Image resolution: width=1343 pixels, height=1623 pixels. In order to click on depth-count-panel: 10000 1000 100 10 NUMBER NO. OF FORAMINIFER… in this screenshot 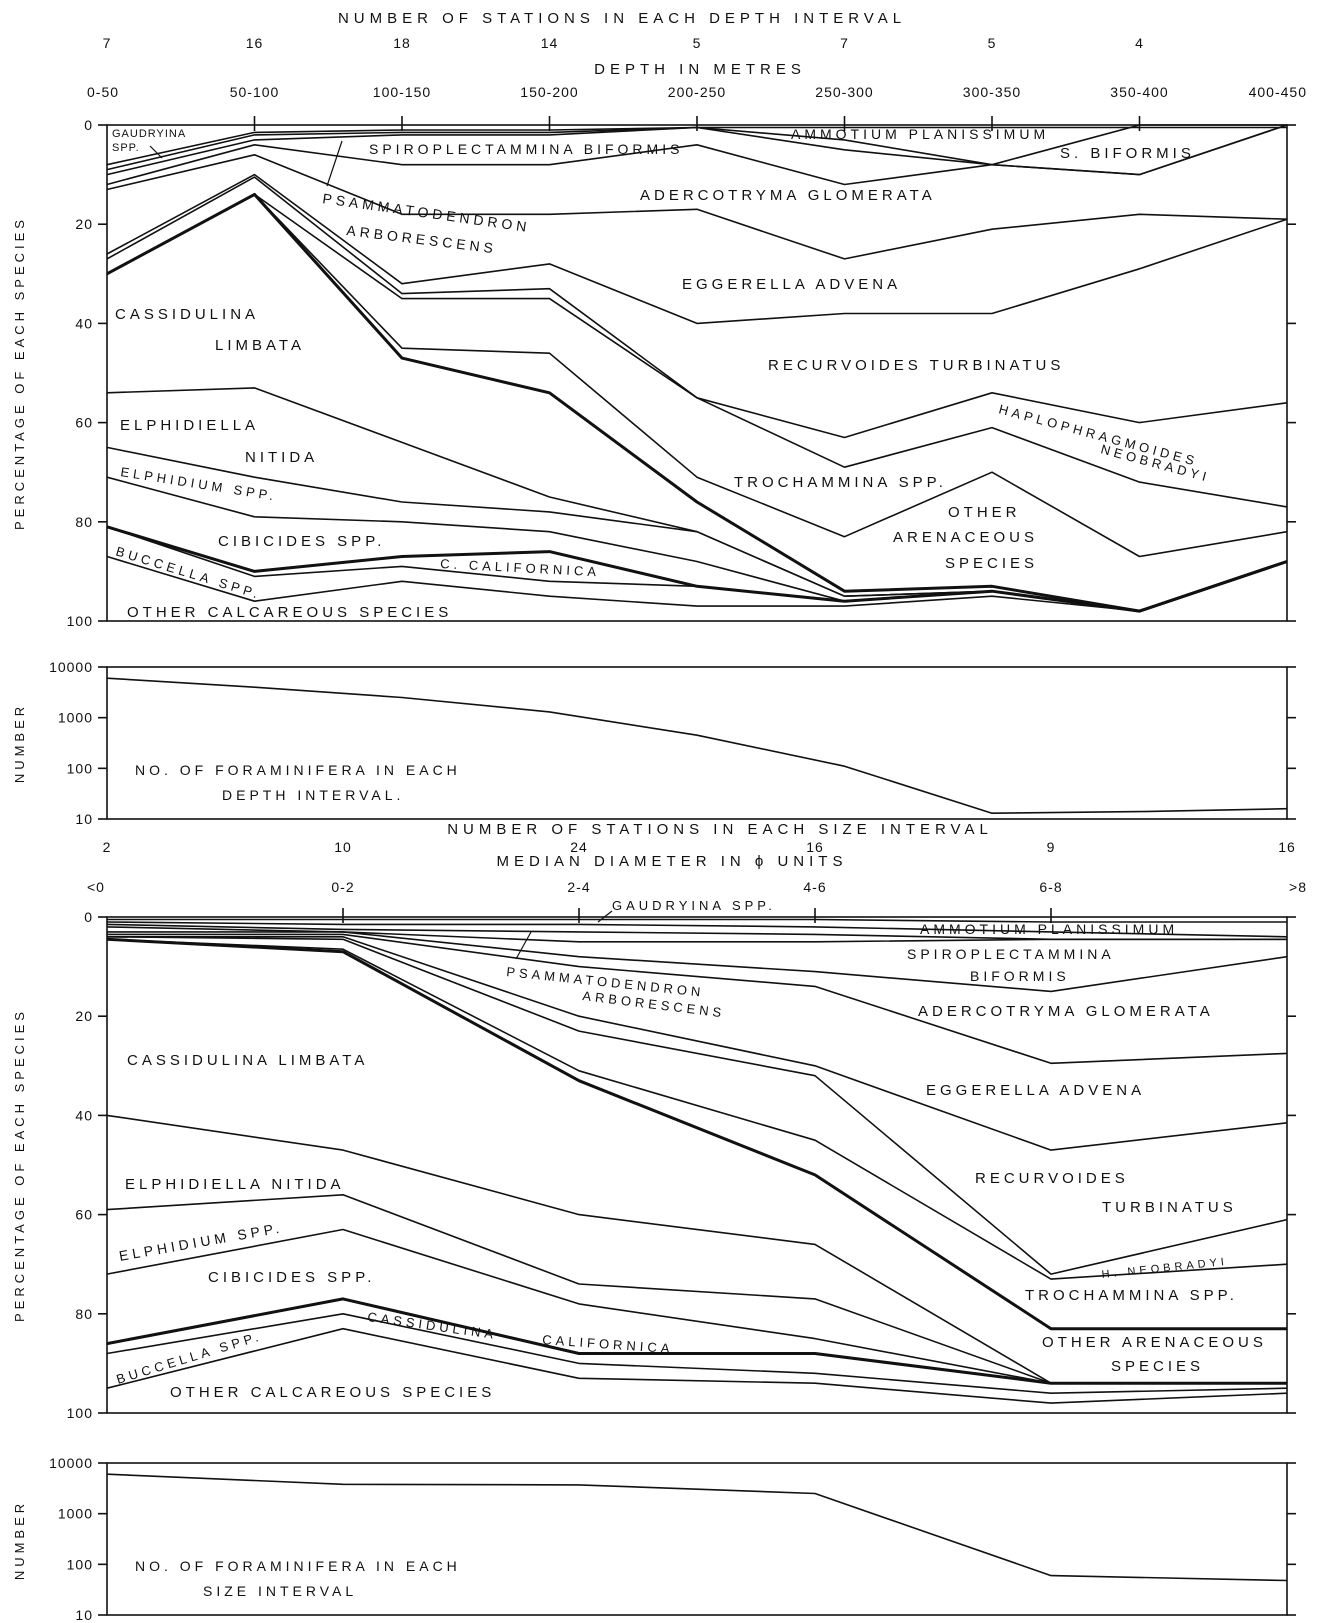, I will do `click(654, 743)`.